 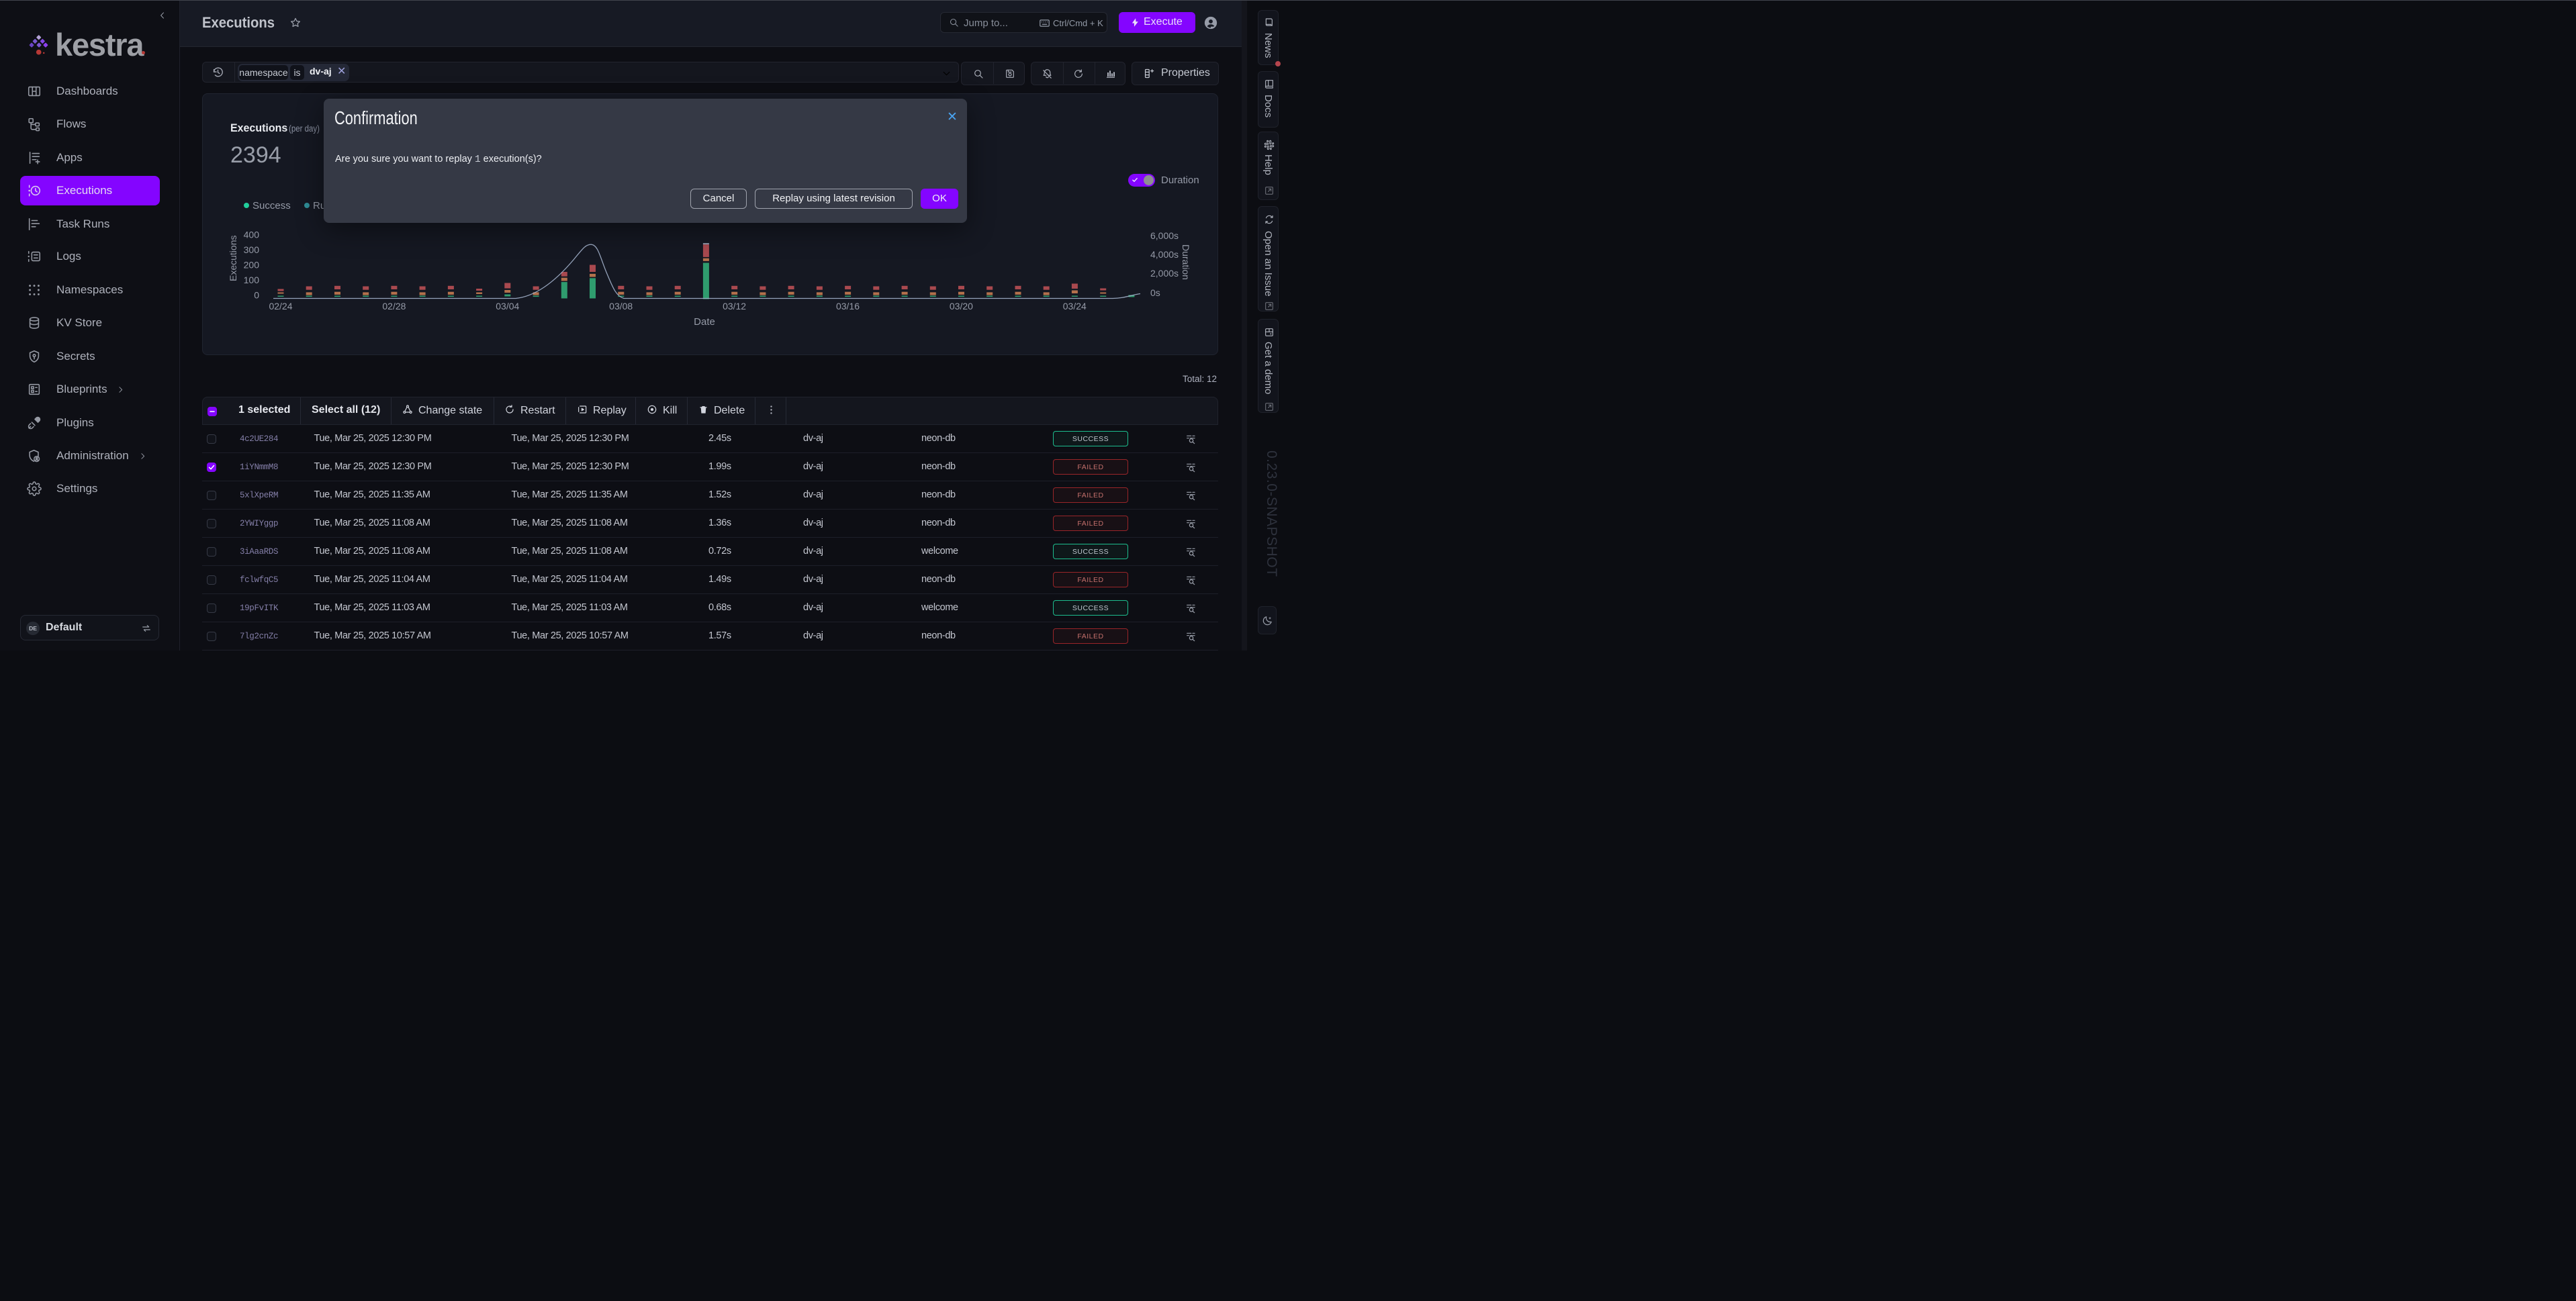 What do you see at coordinates (704, 322) in the screenshot?
I see `svg-text: Date` at bounding box center [704, 322].